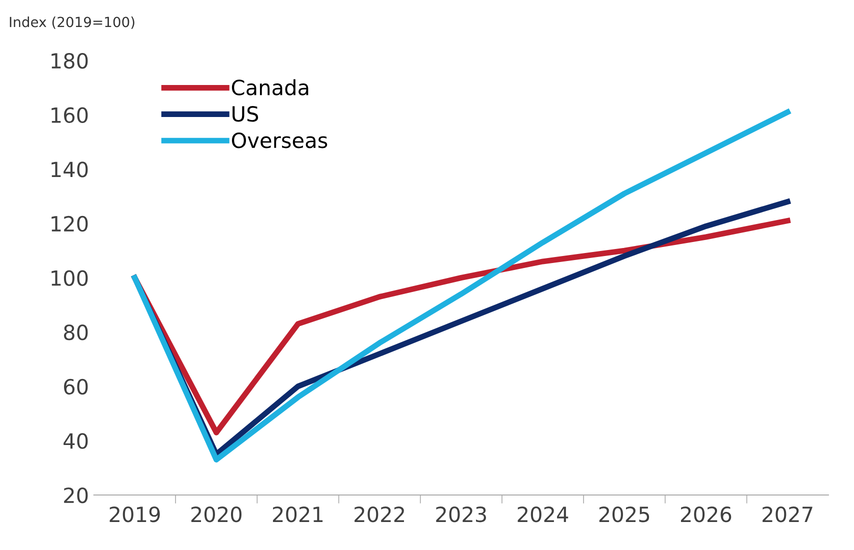 The height and width of the screenshot is (550, 854). What do you see at coordinates (76, 386) in the screenshot?
I see `y-tick-label: 60` at bounding box center [76, 386].